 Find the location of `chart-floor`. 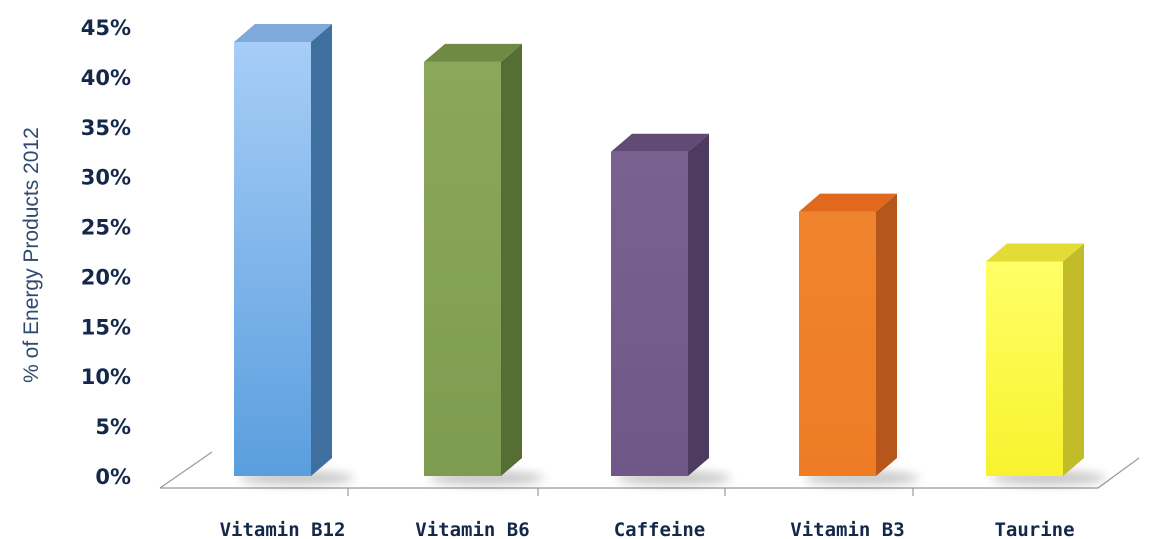

chart-floor is located at coordinates (649, 473).